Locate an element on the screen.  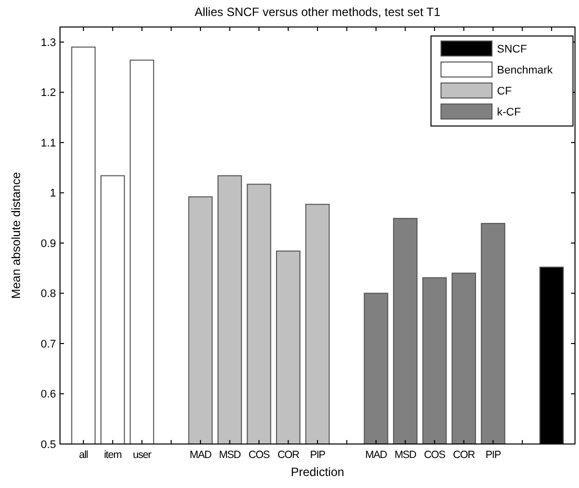
y-tick-label: 0.8 is located at coordinates (48, 294).